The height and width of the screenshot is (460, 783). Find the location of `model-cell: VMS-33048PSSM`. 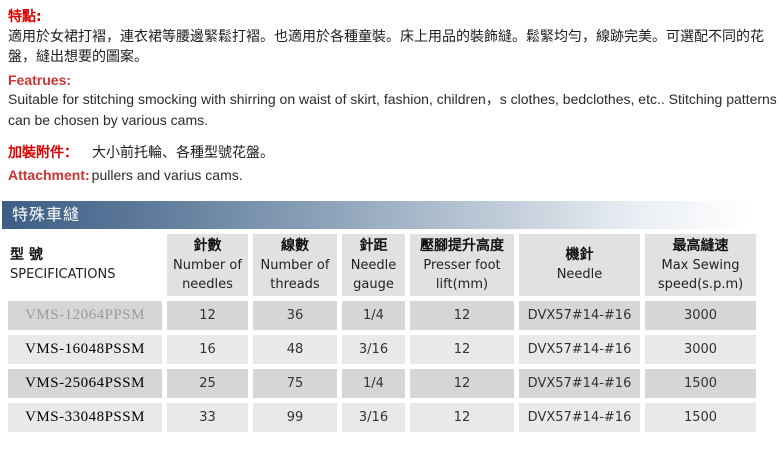

model-cell: VMS-33048PSSM is located at coordinates (85, 417).